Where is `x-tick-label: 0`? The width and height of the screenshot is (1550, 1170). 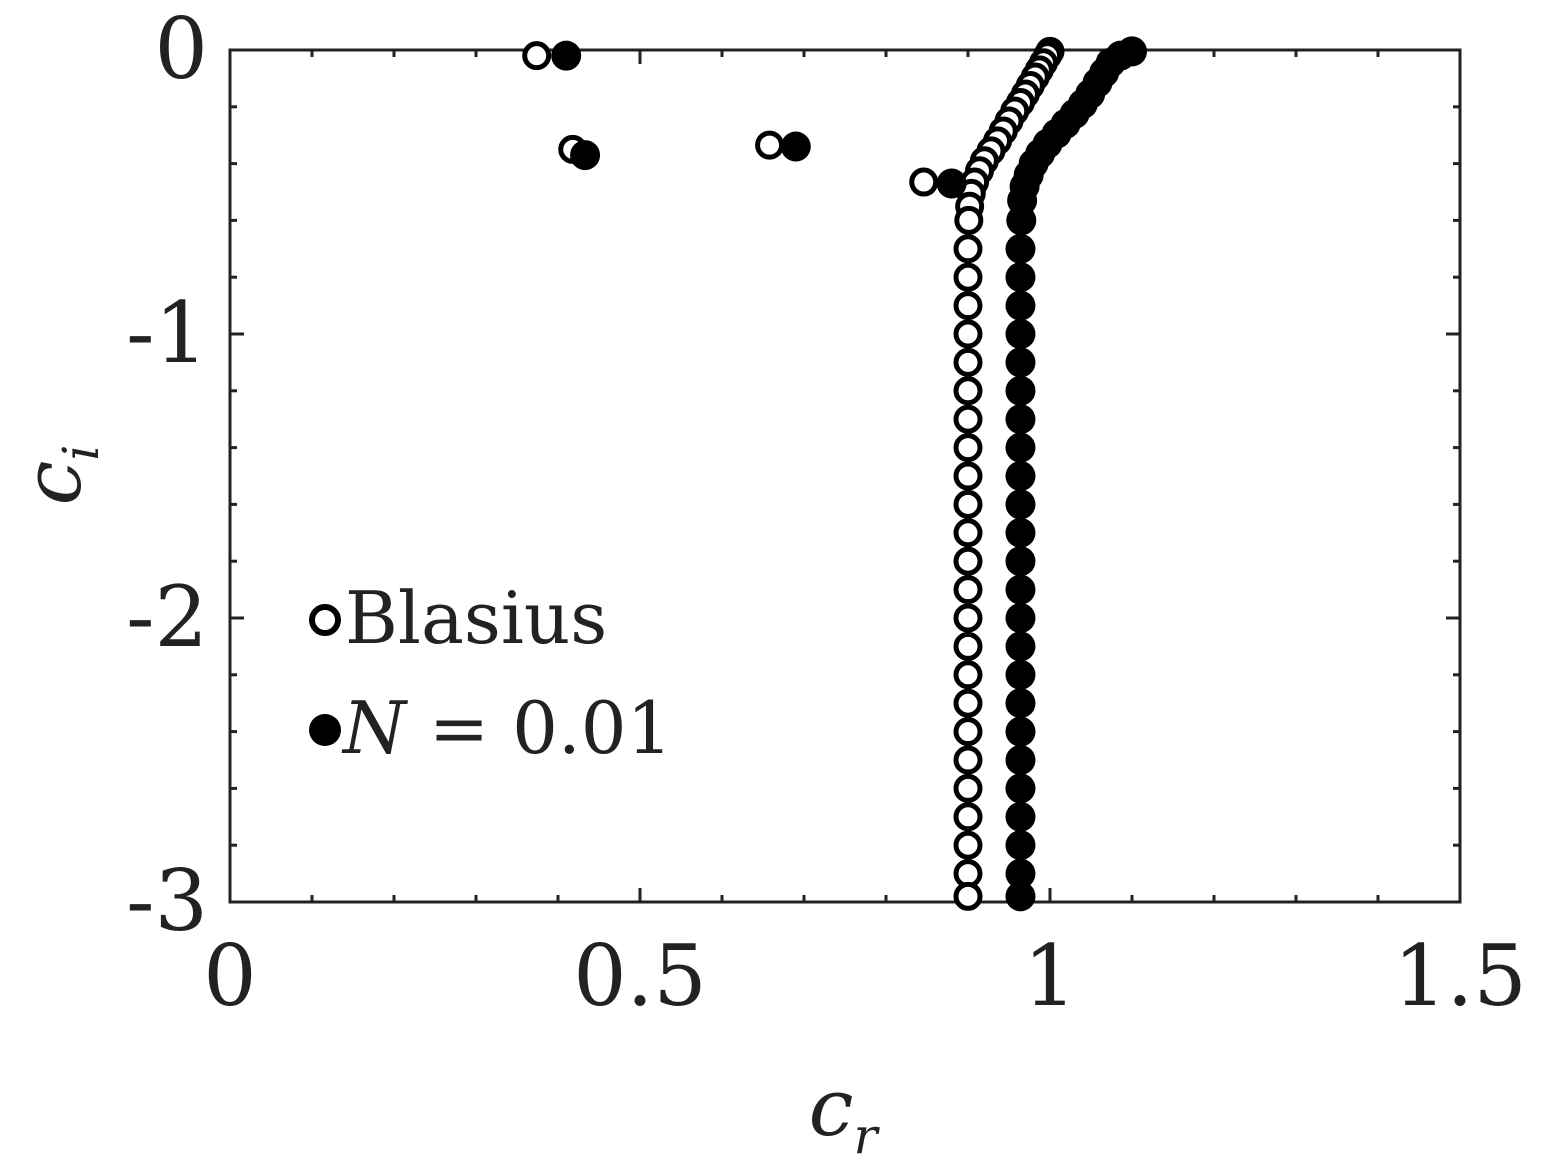 x-tick-label: 0 is located at coordinates (229, 976).